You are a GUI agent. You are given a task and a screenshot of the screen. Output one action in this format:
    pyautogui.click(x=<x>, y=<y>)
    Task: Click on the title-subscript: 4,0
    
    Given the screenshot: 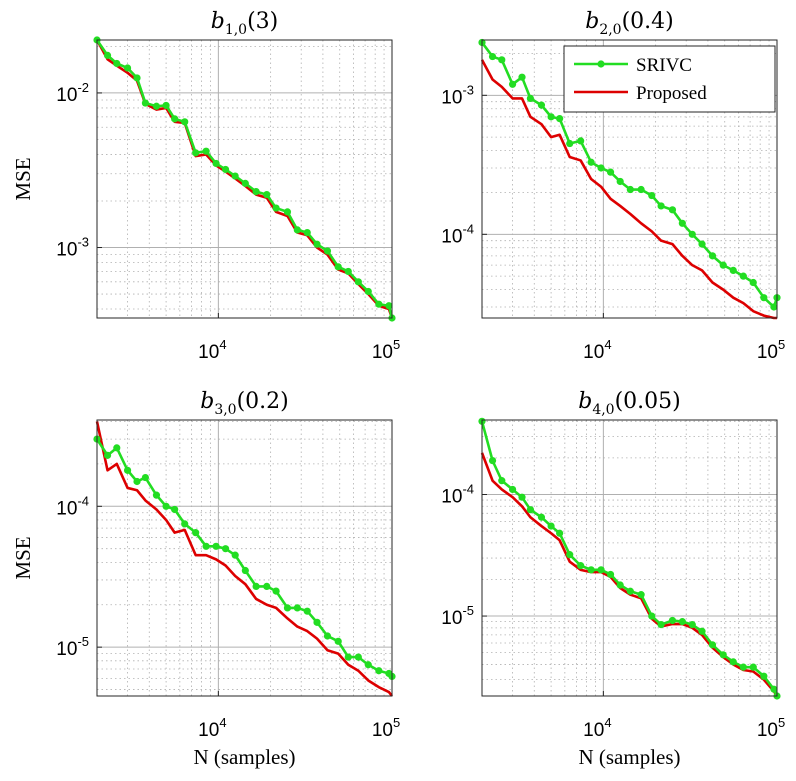 What is the action you would take?
    pyautogui.click(x=603, y=410)
    